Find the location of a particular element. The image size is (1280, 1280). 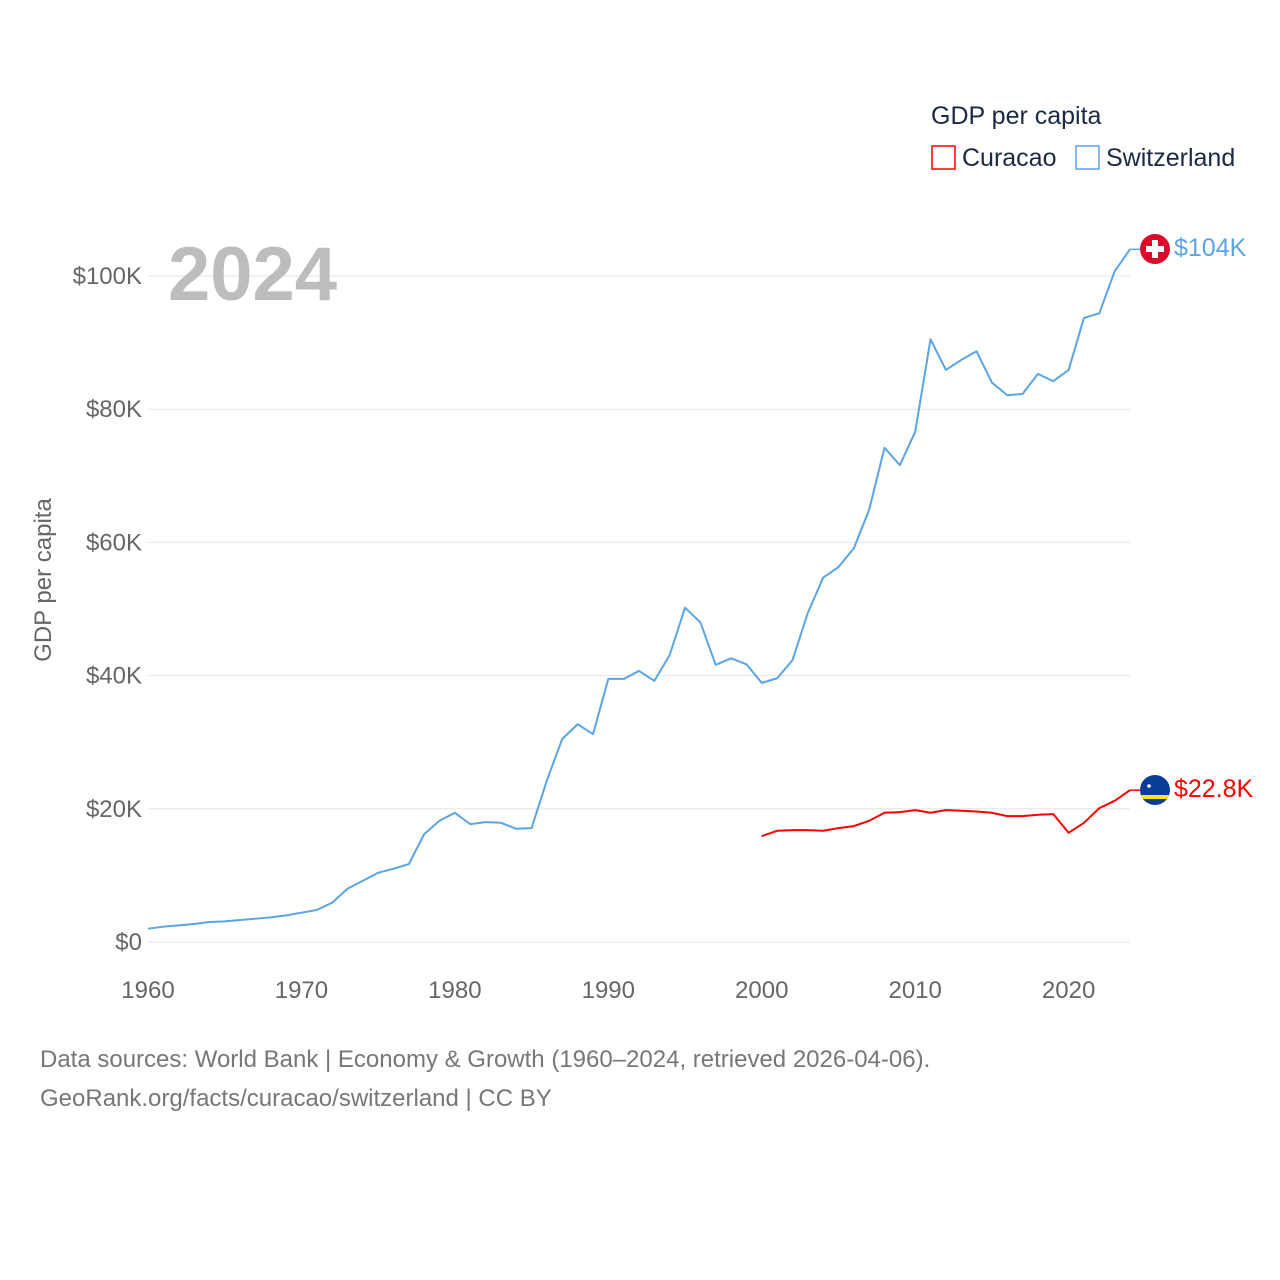

legend-item-curacao: Curacao is located at coordinates (994, 158).